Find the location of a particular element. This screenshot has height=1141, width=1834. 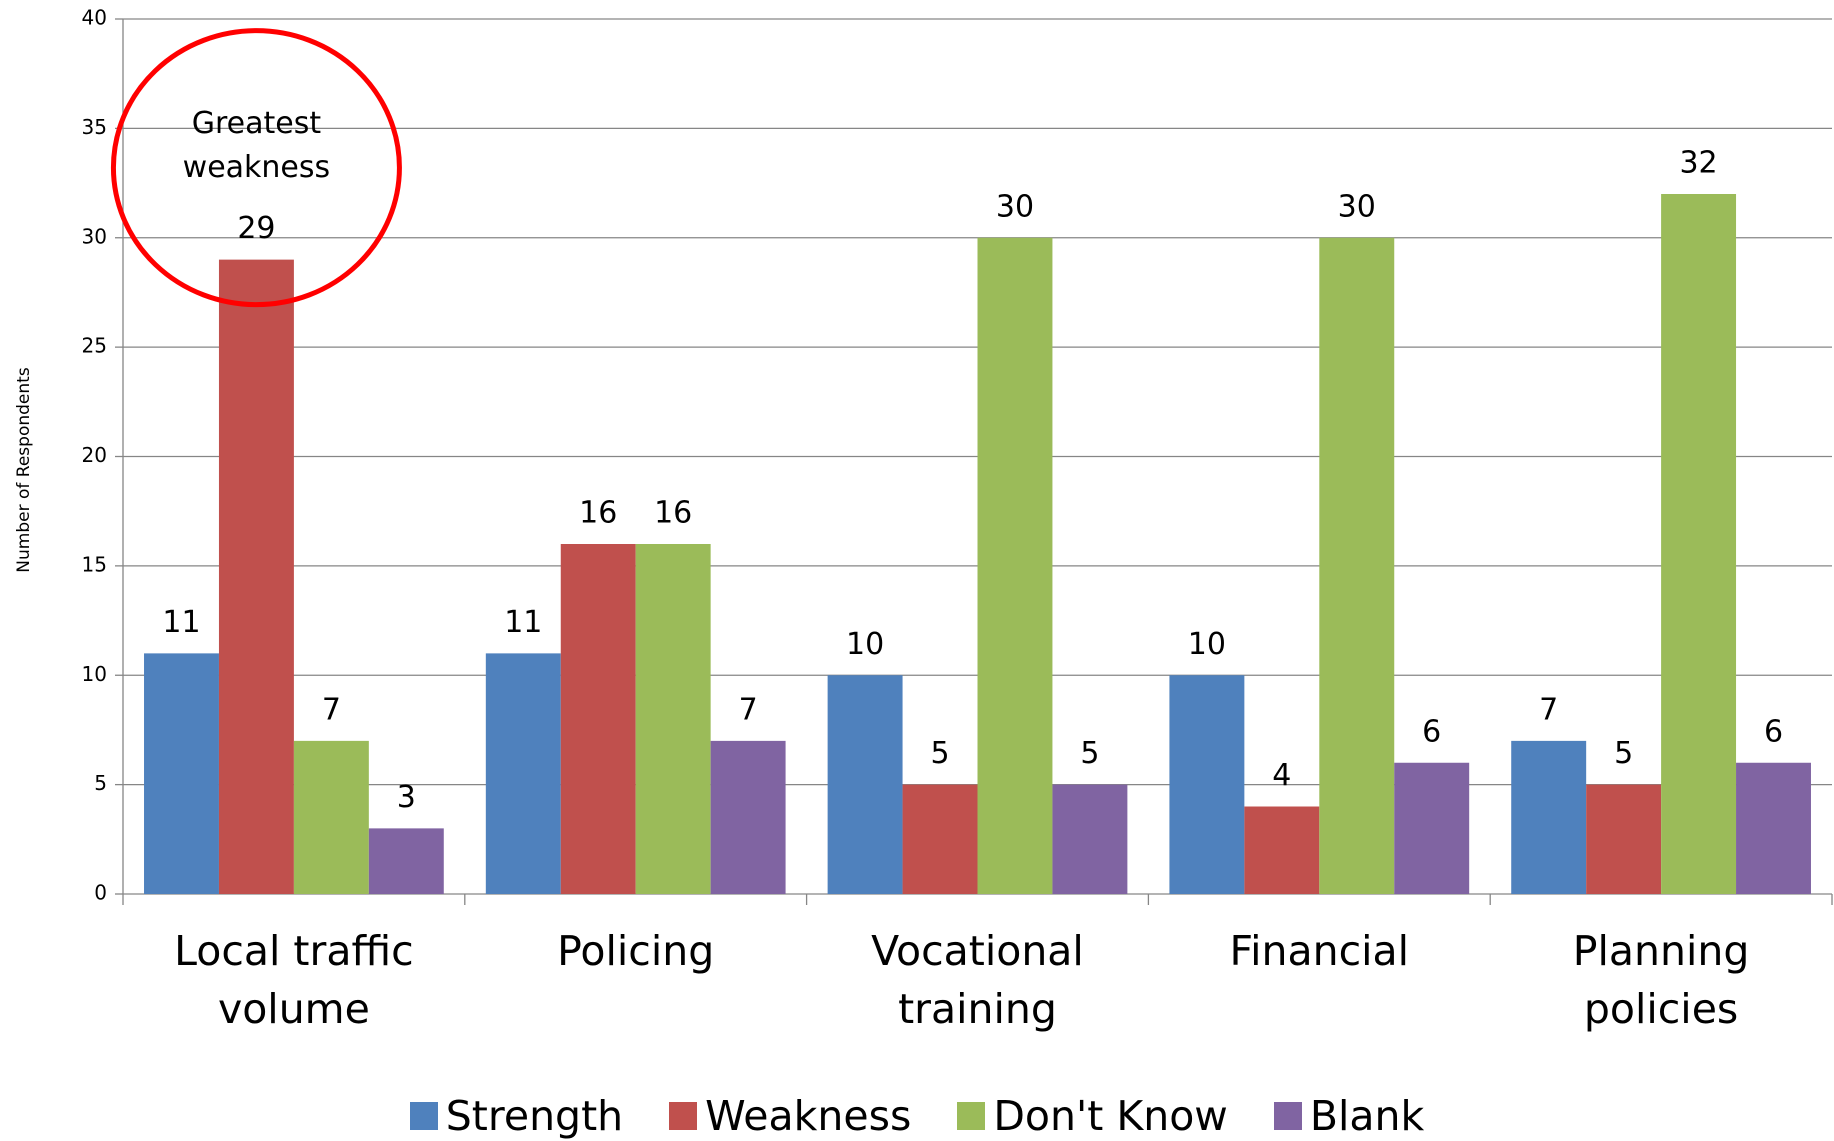

legend-item: Don't Know is located at coordinates (1092, 1116).